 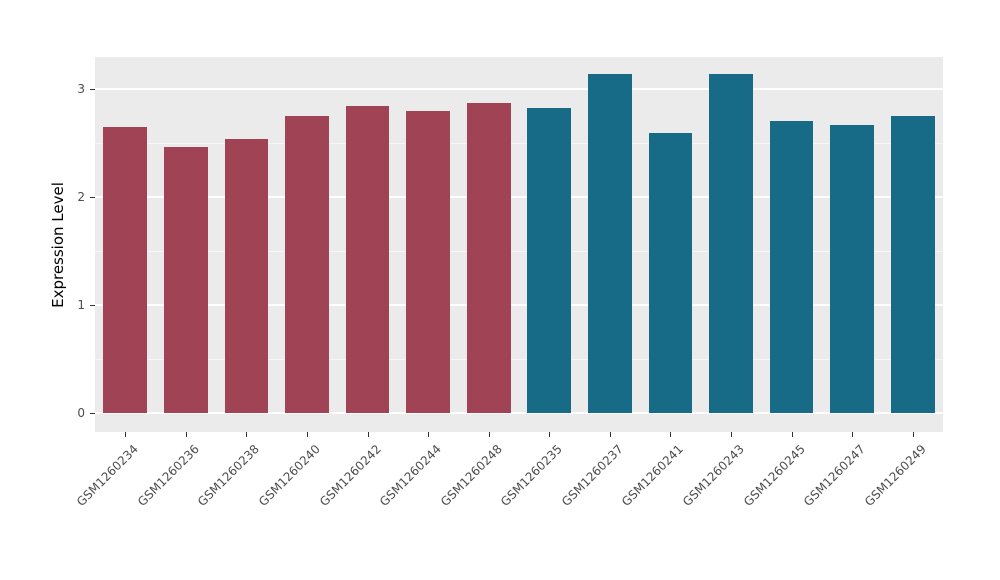 I want to click on bar-GSM1260235, so click(x=549, y=260).